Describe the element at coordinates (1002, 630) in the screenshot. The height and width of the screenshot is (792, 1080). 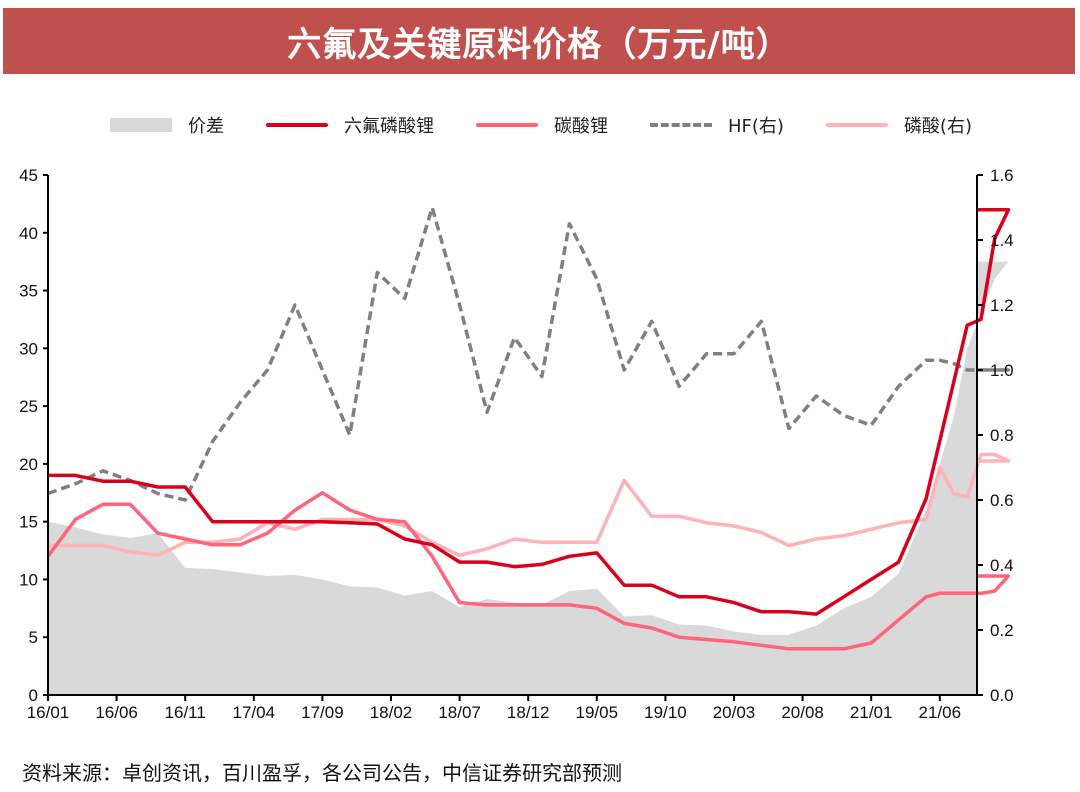
I see `y-right-tick-label: 0.2` at that location.